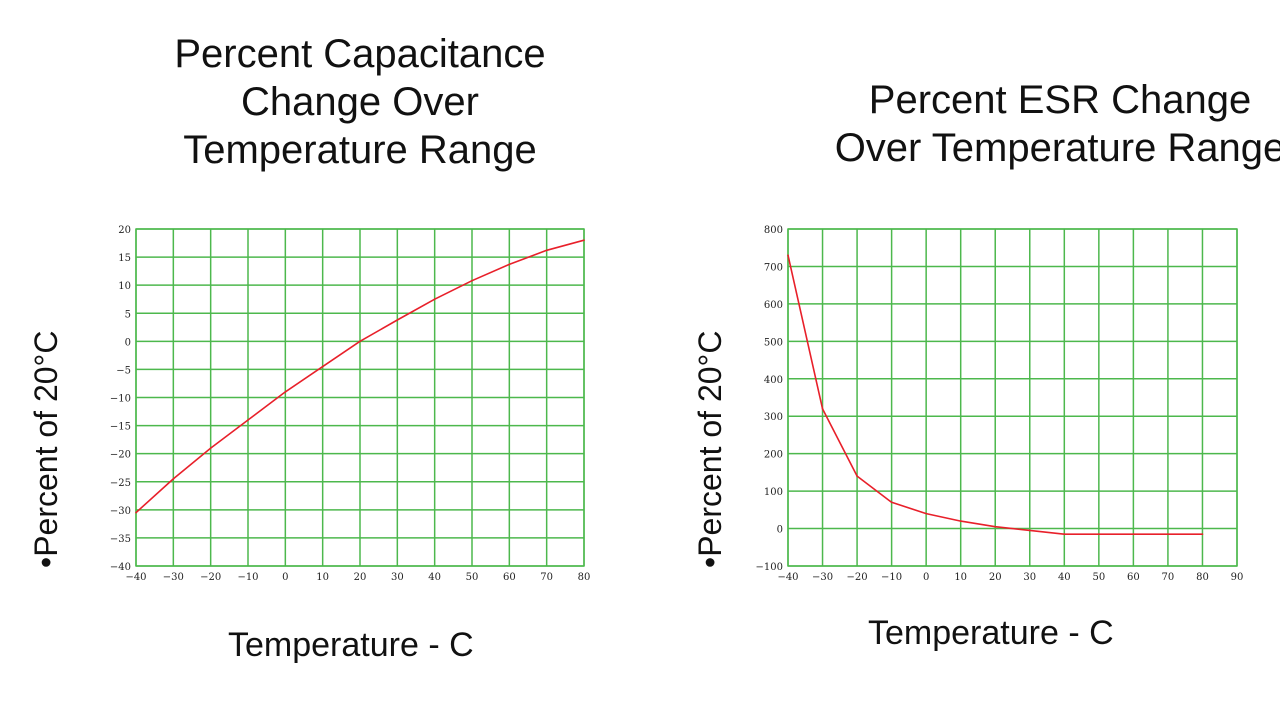 The width and height of the screenshot is (1280, 719). Describe the element at coordinates (1064, 577) in the screenshot. I see `esr-x-tick-label: 40` at that location.